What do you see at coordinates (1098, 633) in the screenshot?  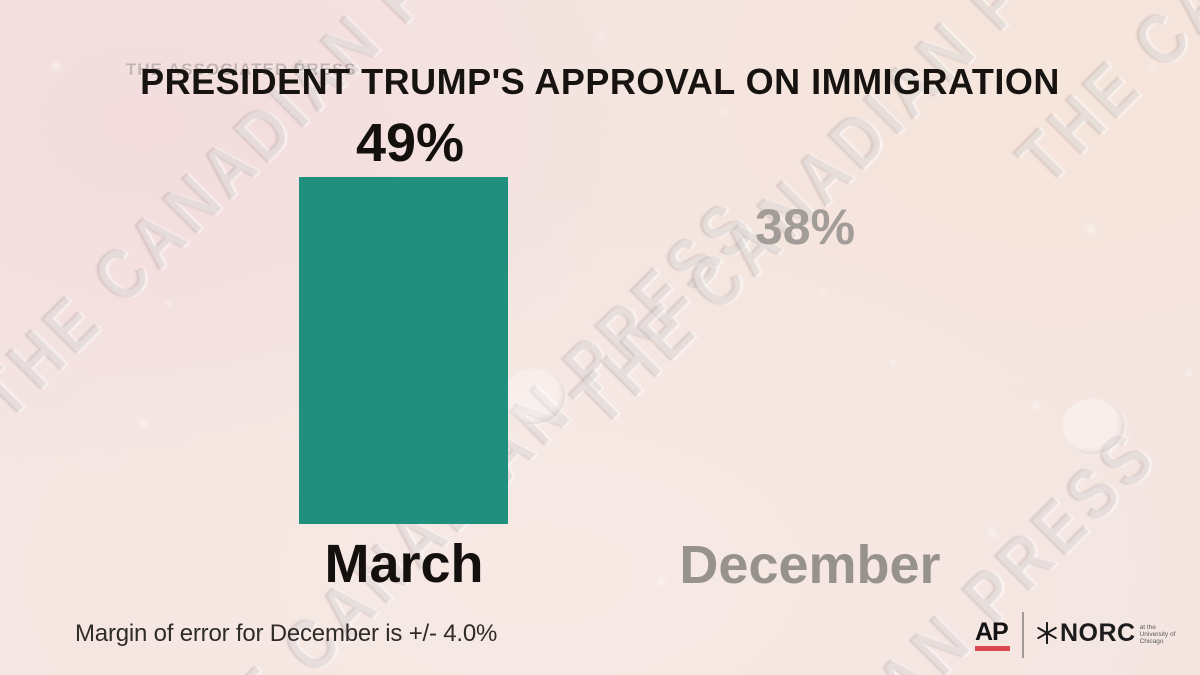 I see `norc-logo-text: NORC` at bounding box center [1098, 633].